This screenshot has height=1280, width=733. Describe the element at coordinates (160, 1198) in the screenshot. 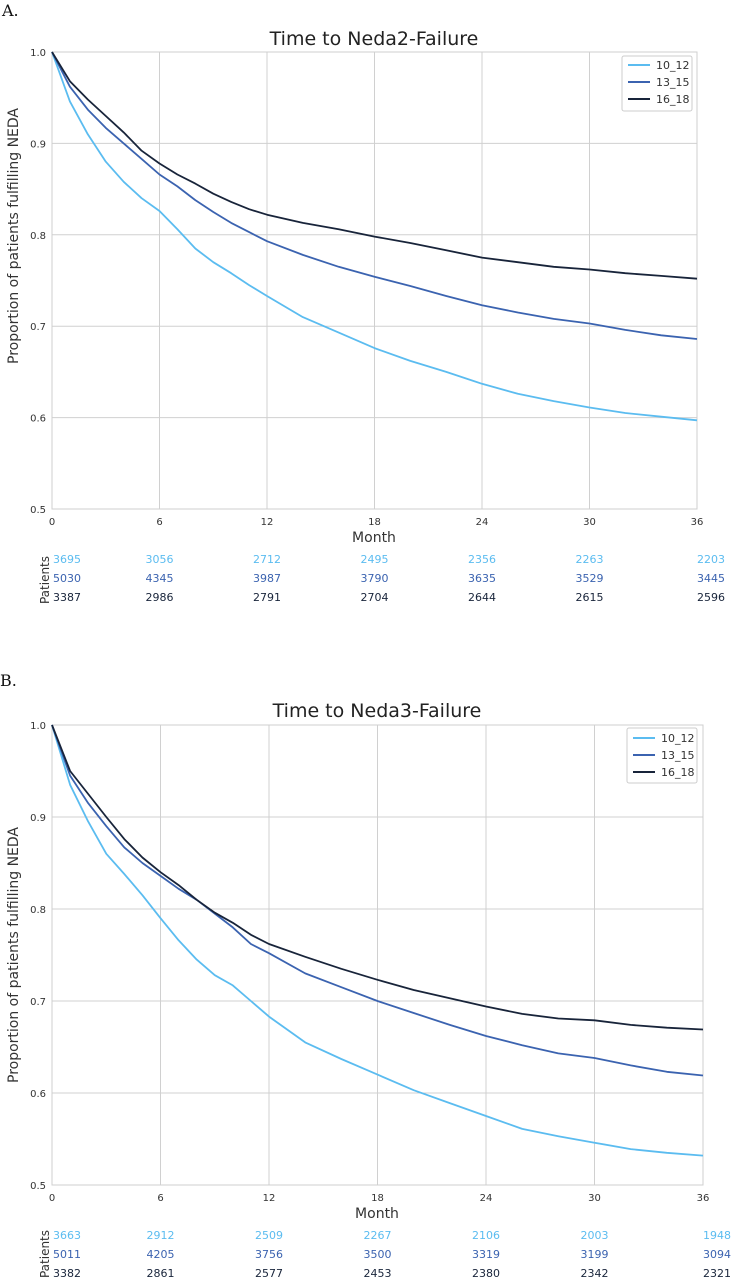

I see `x-tick-label-b-1: 6` at that location.